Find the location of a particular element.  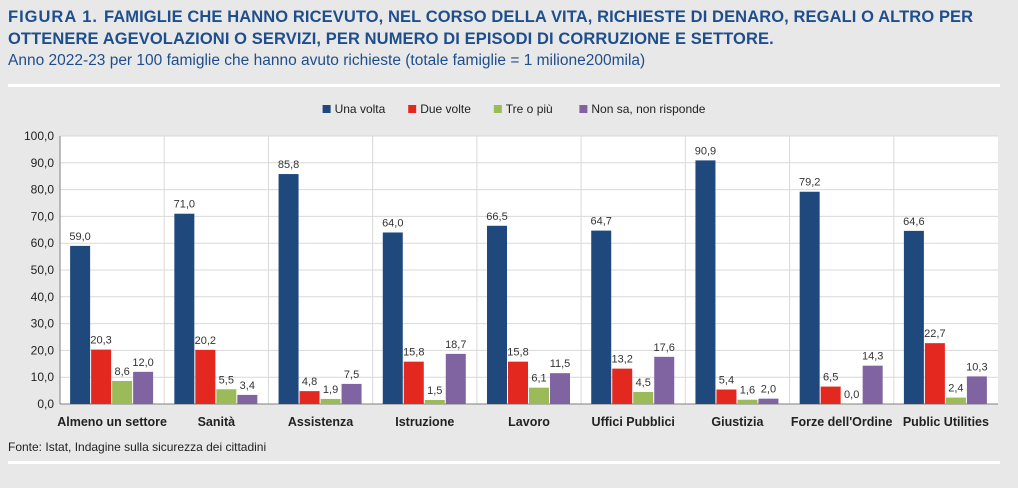

data-label: 18,7 is located at coordinates (455, 345).